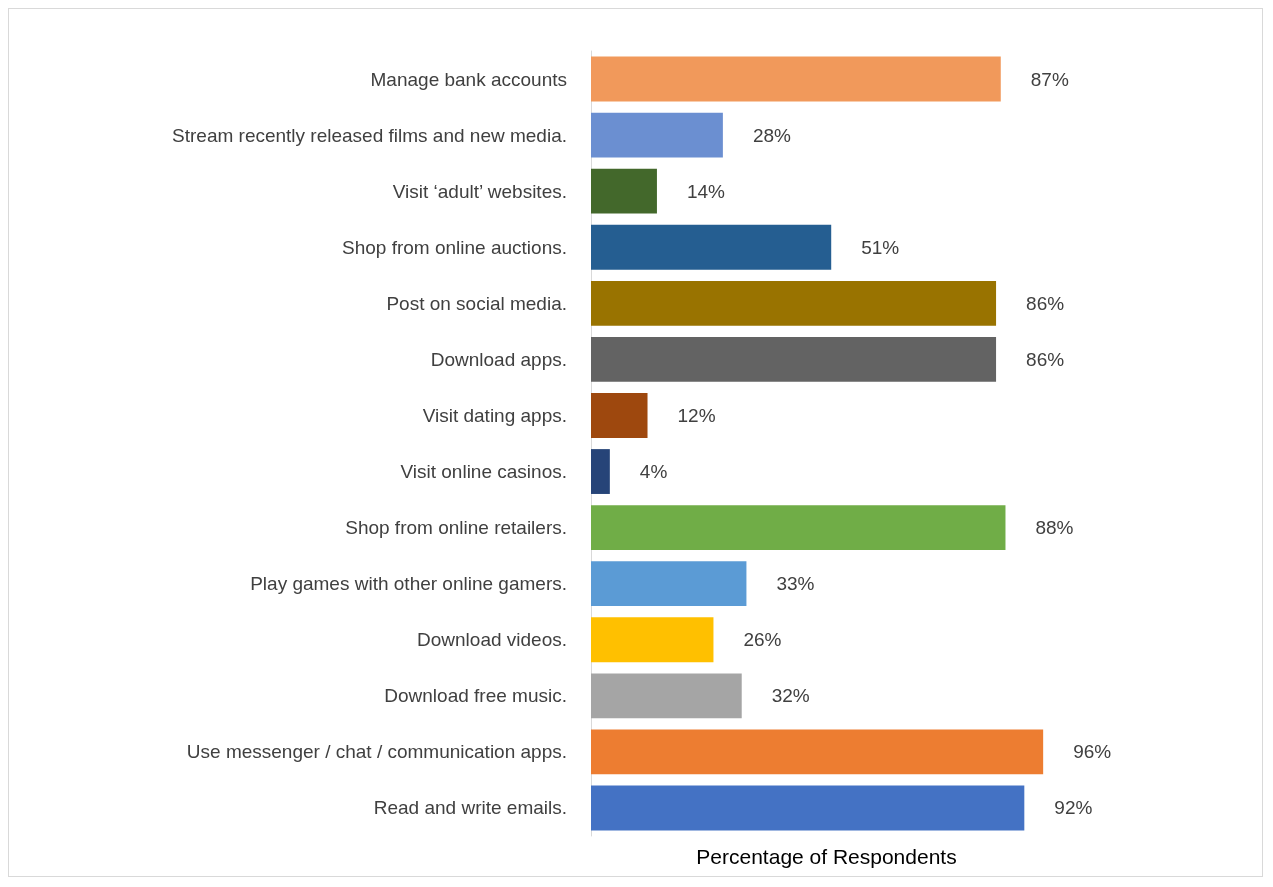 This screenshot has width=1273, height=887. I want to click on y-tick-label: Manage bank accounts, so click(468, 79).